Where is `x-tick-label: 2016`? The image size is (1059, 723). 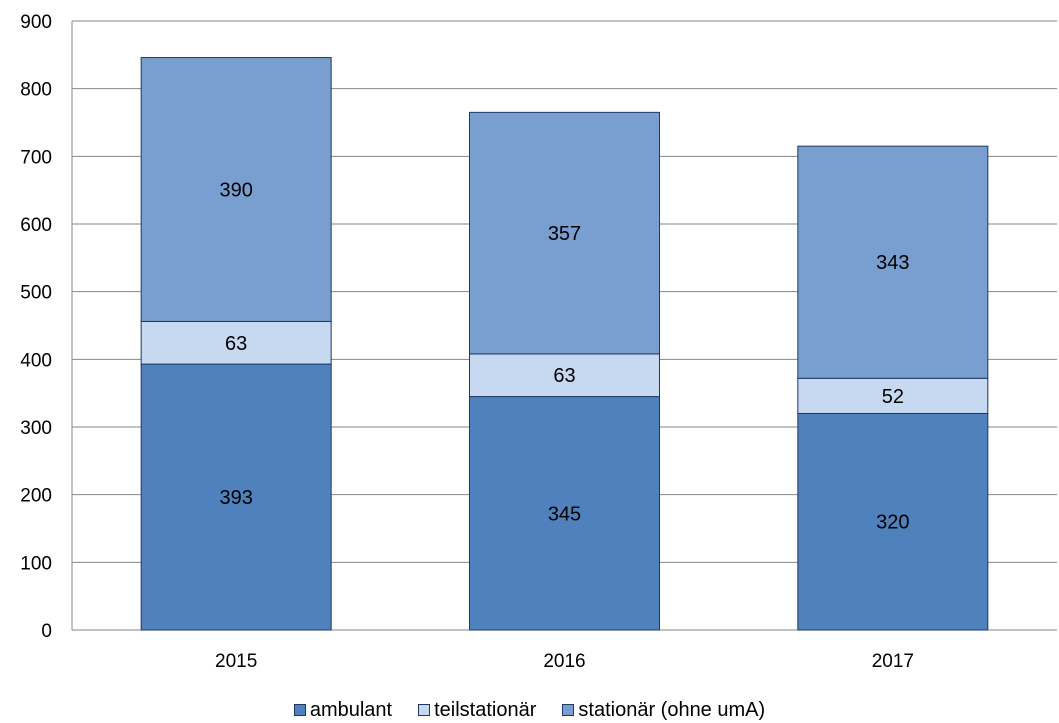
x-tick-label: 2016 is located at coordinates (564, 661).